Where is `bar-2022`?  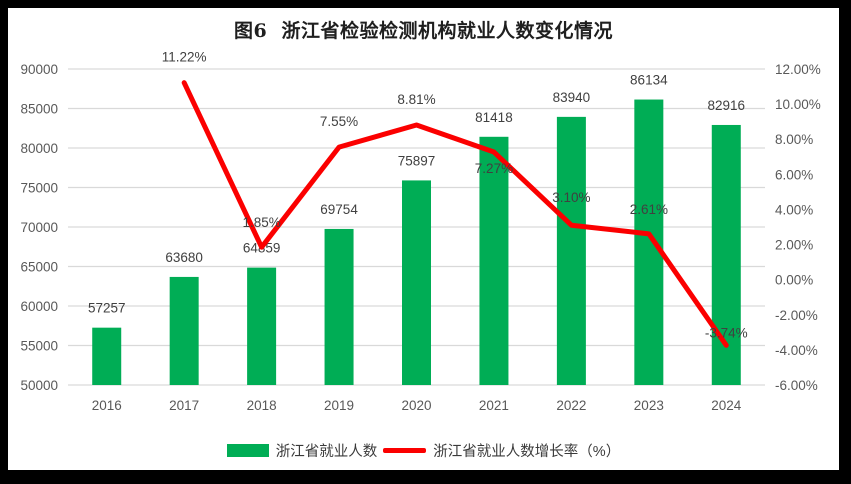
bar-2022 is located at coordinates (571, 251).